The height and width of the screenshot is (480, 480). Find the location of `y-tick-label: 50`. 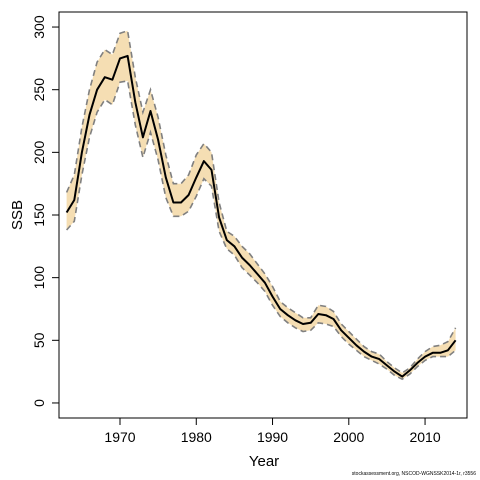

y-tick-label: 50 is located at coordinates (39, 340).